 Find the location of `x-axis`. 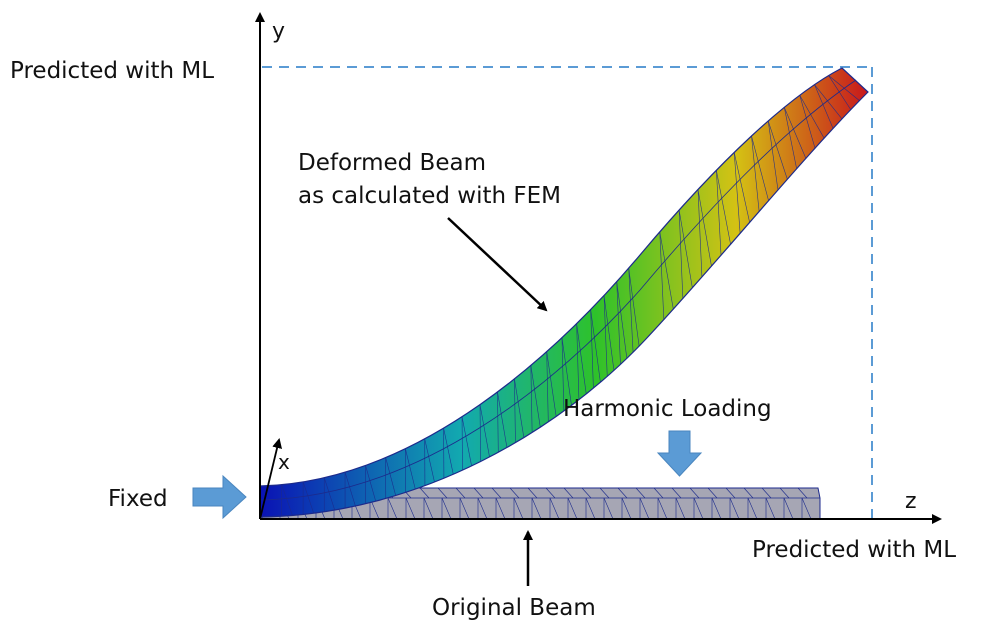

x-axis is located at coordinates (270, 479).